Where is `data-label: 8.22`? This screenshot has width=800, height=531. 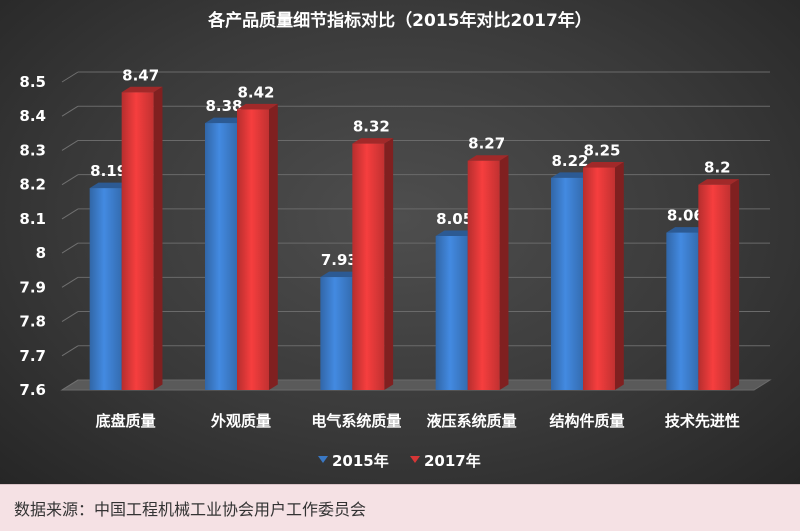 data-label: 8.22 is located at coordinates (569, 161).